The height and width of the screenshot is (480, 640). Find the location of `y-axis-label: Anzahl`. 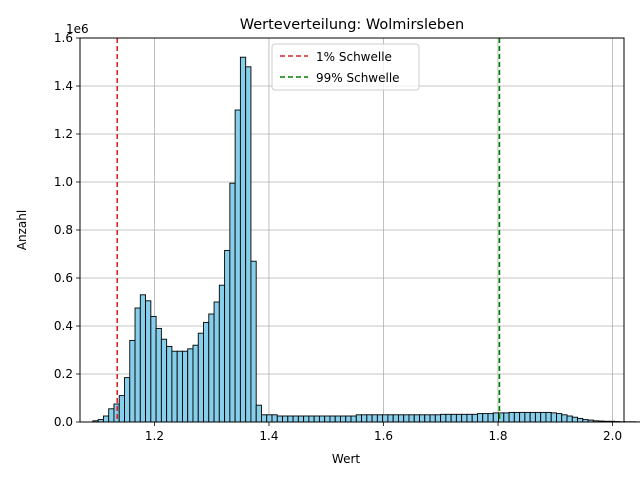

y-axis-label: Anzahl is located at coordinates (22, 230).